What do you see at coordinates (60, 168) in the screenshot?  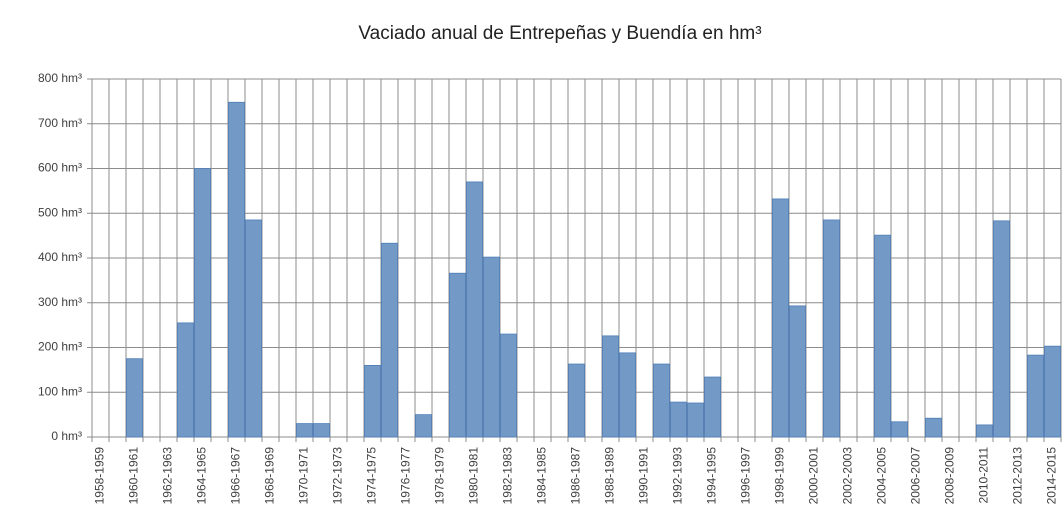 I see `y-tick-label: 600 hm³` at bounding box center [60, 168].